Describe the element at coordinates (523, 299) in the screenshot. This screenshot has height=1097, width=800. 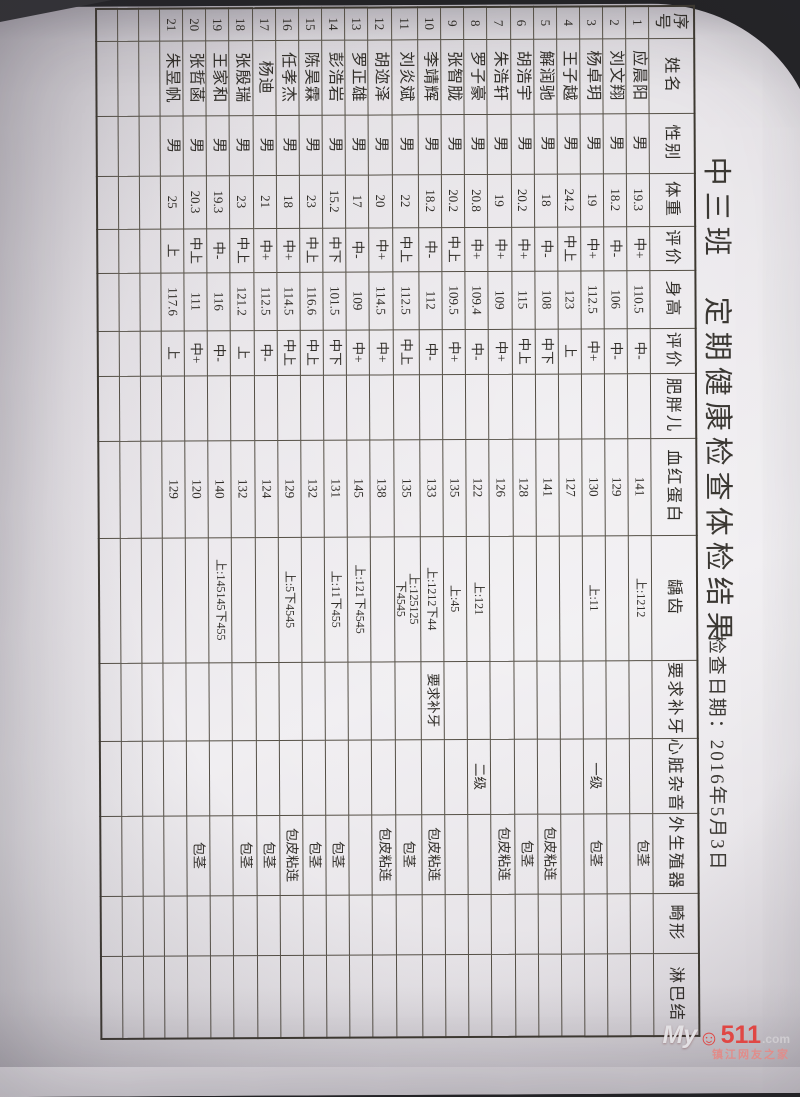
I see `cell: 115` at that location.